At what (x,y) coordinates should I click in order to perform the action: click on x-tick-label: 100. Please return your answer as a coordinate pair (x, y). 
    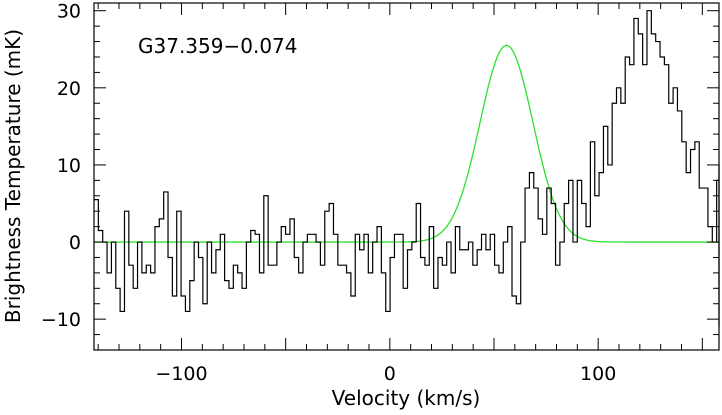
    Looking at the image, I should click on (598, 374).